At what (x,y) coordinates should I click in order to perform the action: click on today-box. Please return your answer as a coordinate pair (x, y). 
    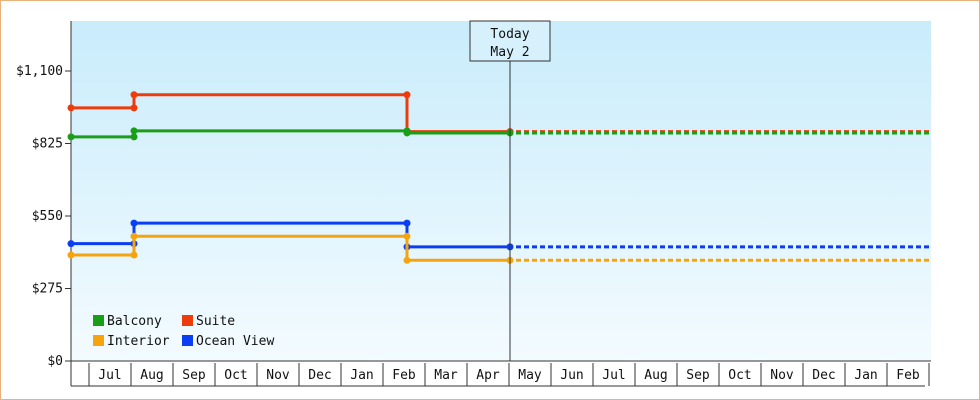
    Looking at the image, I should click on (510, 41).